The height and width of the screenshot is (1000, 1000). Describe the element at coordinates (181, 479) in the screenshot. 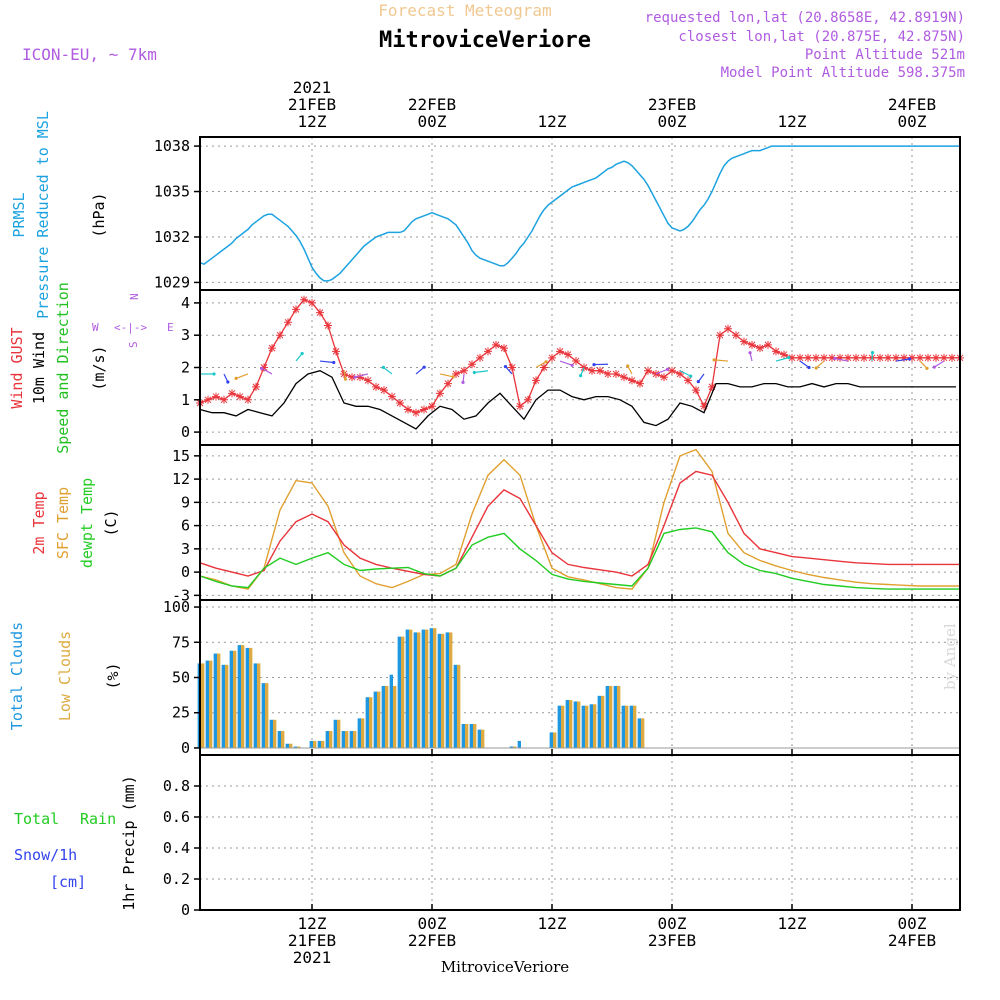

I see `y-tick-label: 12` at that location.